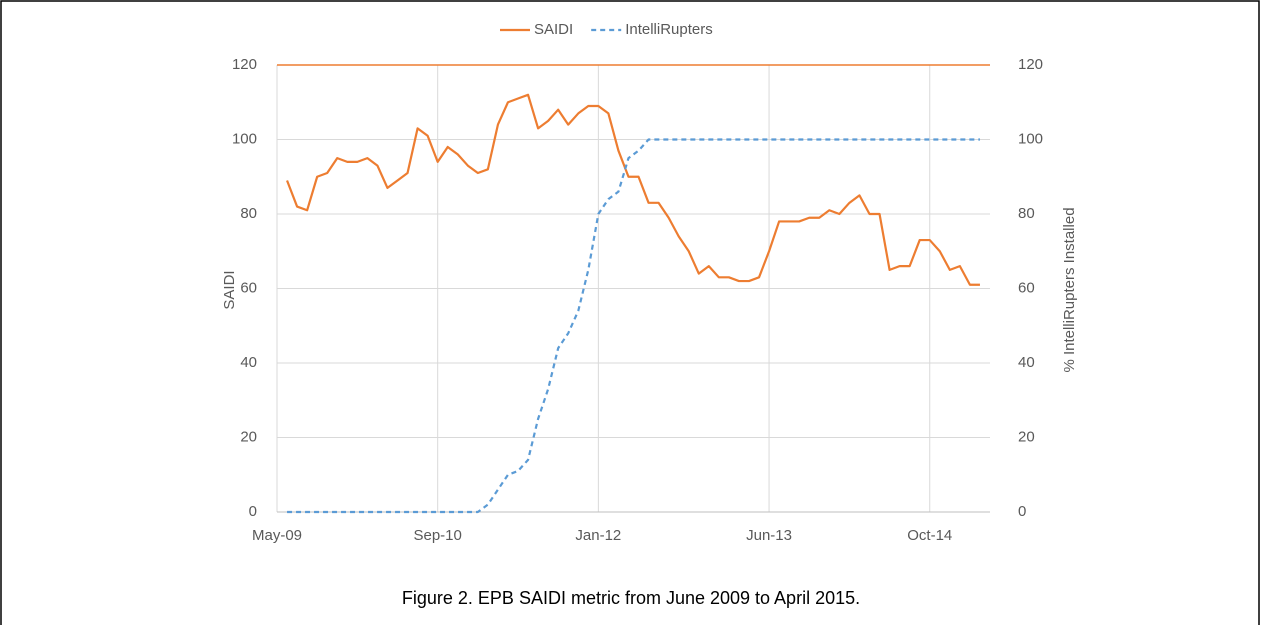 Image resolution: width=1262 pixels, height=625 pixels. I want to click on x-tick-label: Sep-10, so click(437, 535).